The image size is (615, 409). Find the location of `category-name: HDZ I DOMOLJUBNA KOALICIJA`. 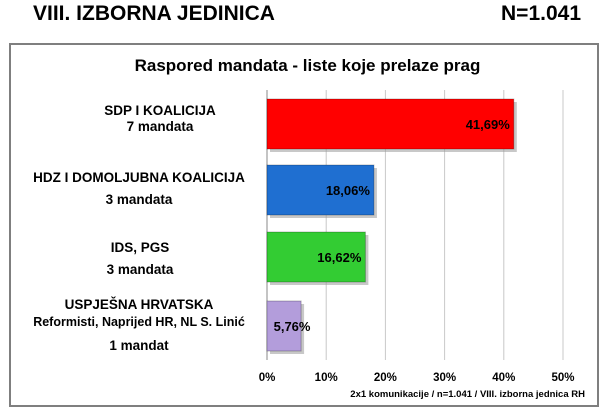

category-name: HDZ I DOMOLJUBNA KOALICIJA is located at coordinates (139, 177).